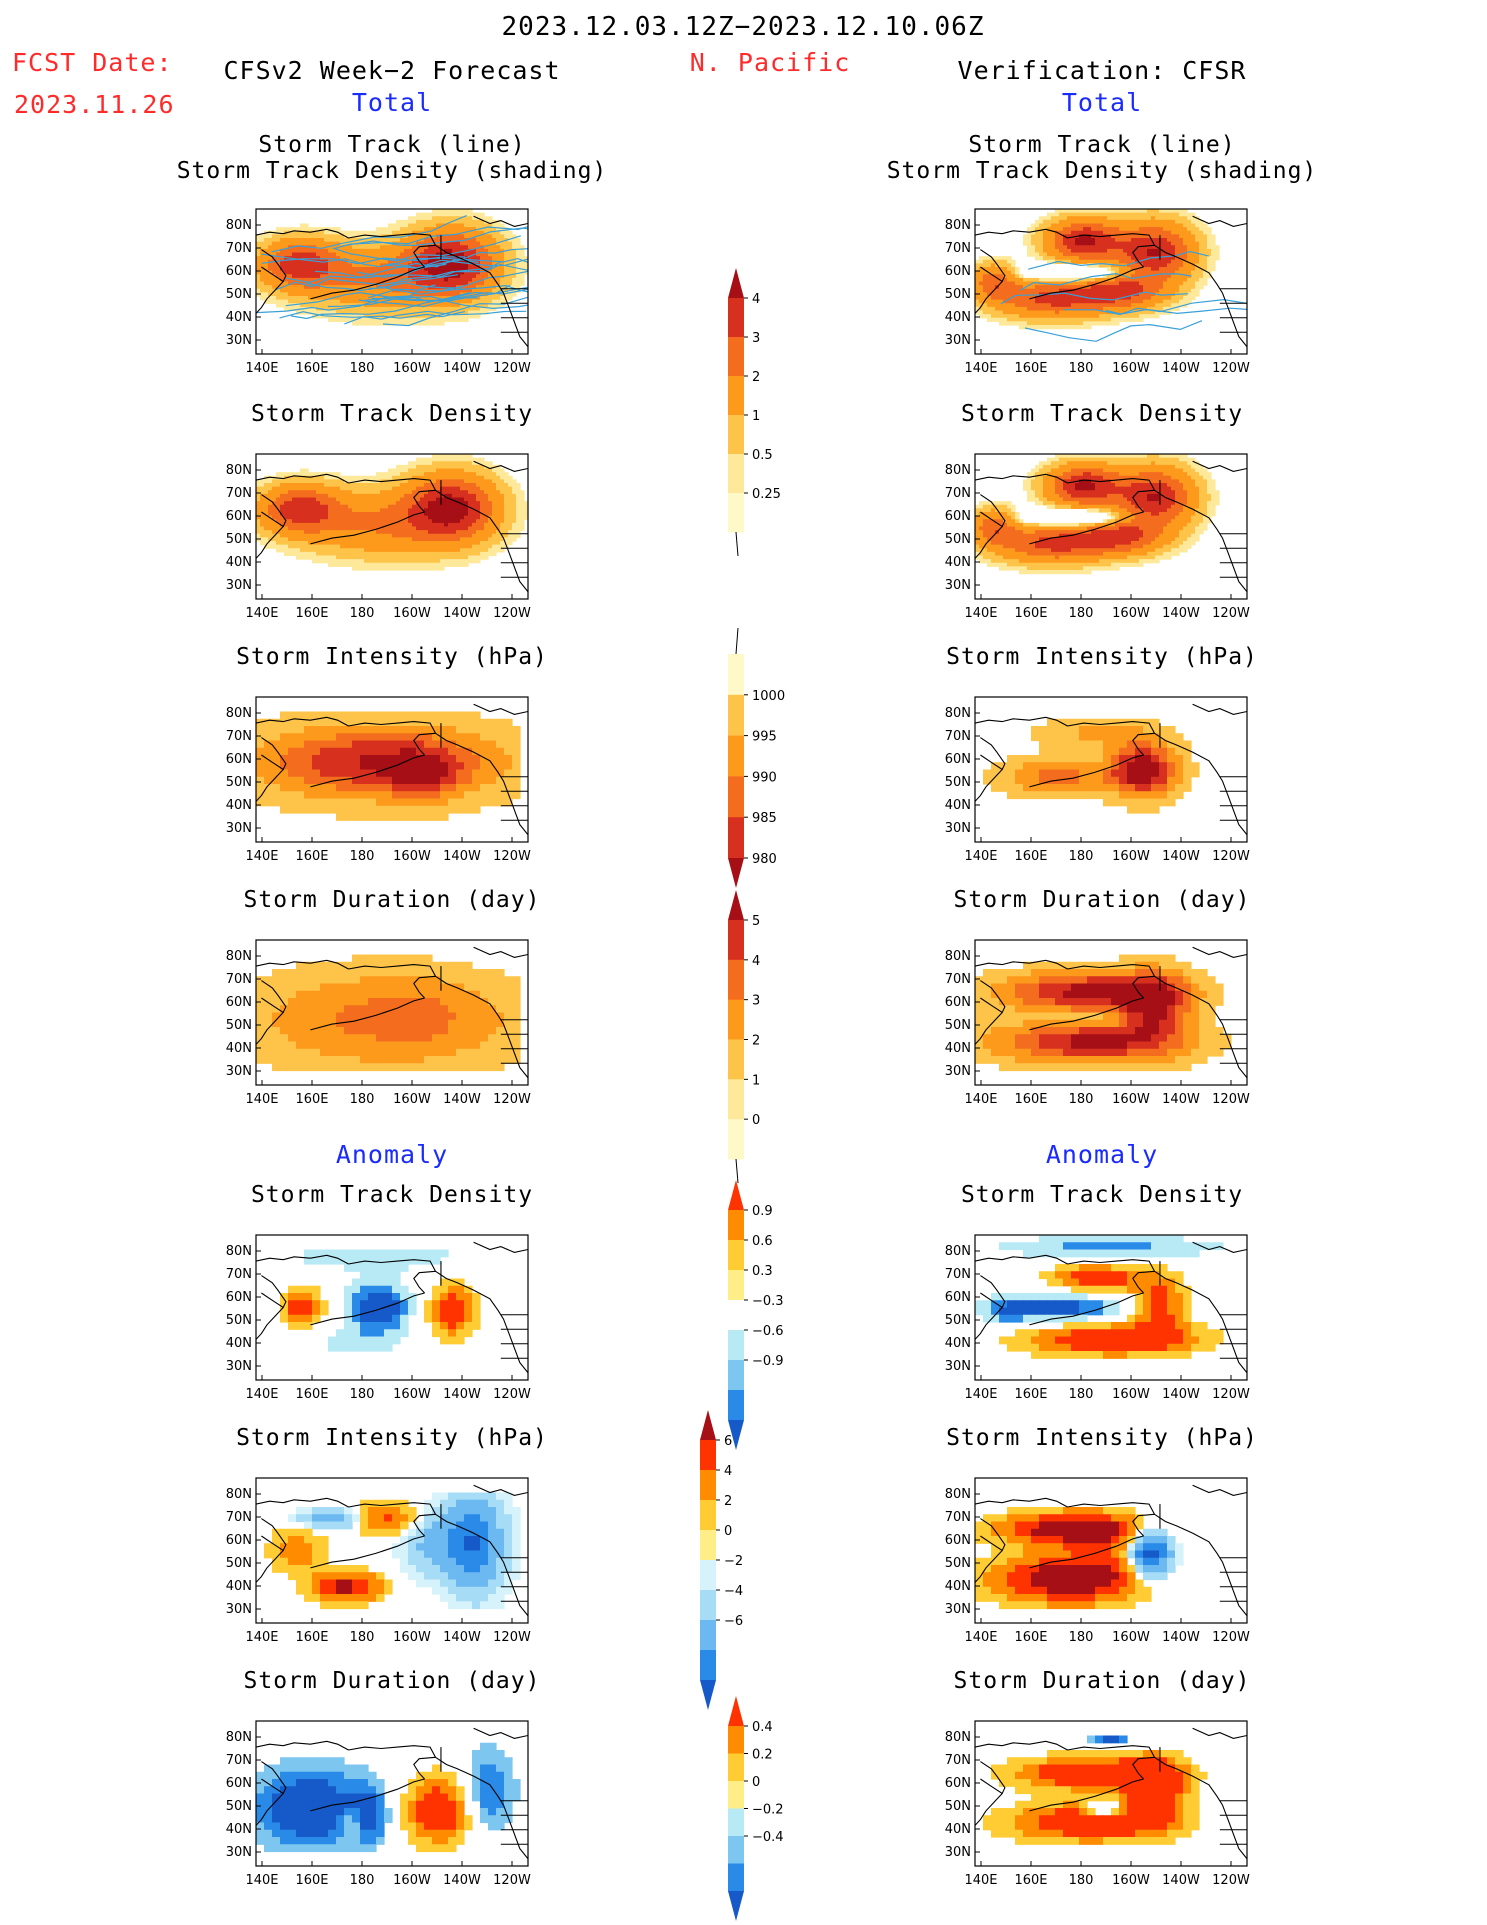 Image resolution: width=1487 pixels, height=1925 pixels. What do you see at coordinates (512, 856) in the screenshot?
I see `panel-L3-xtick: 120W` at bounding box center [512, 856].